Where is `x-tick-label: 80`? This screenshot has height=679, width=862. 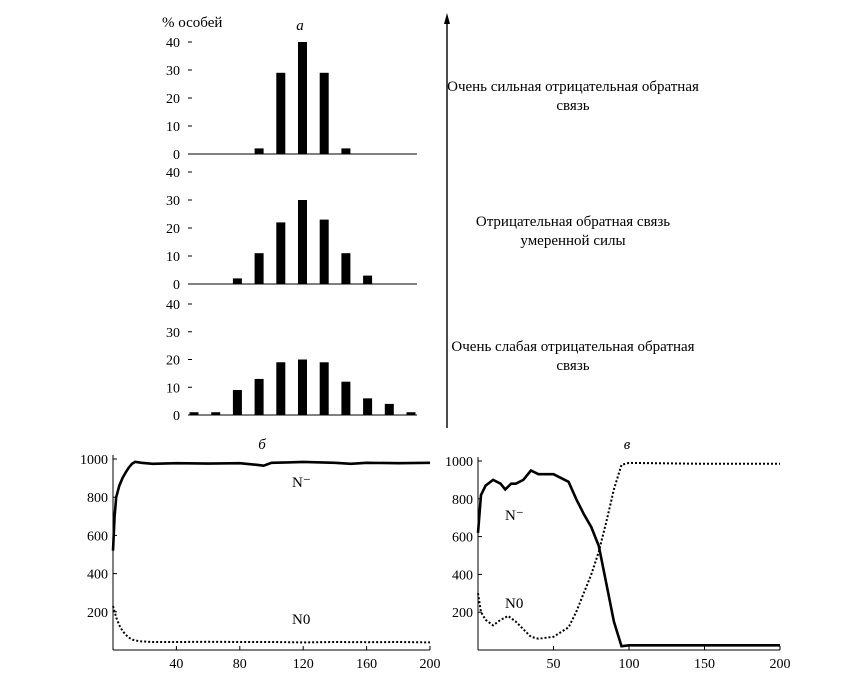
x-tick-label: 80 is located at coordinates (240, 664).